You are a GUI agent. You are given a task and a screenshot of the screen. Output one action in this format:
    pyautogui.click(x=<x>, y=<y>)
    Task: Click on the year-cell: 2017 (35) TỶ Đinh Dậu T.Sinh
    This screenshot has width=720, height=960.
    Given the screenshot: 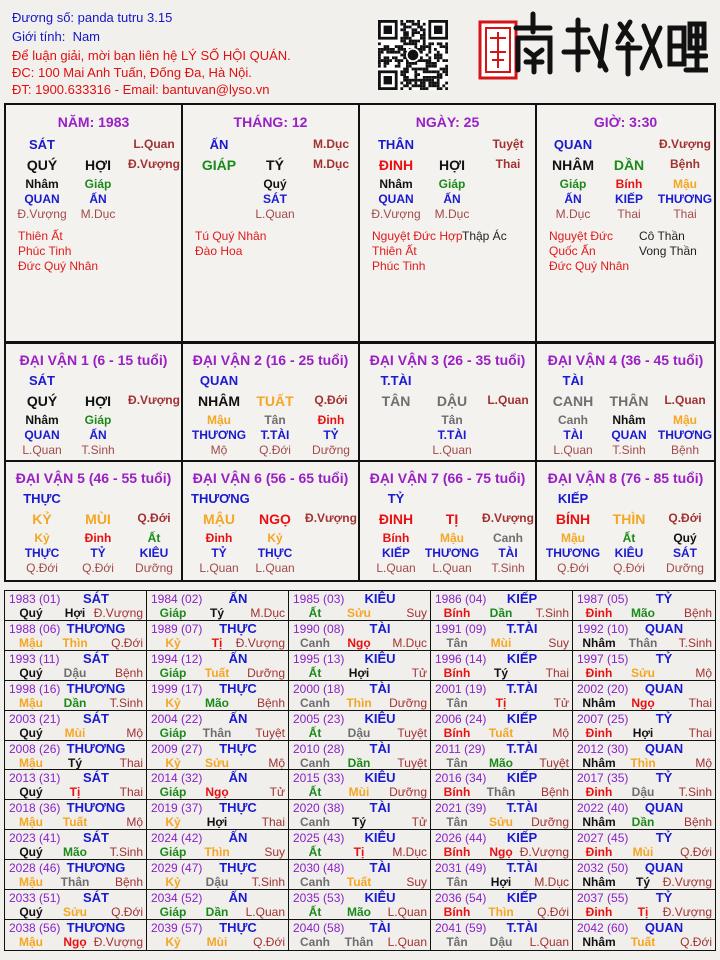 What is the action you would take?
    pyautogui.click(x=644, y=785)
    